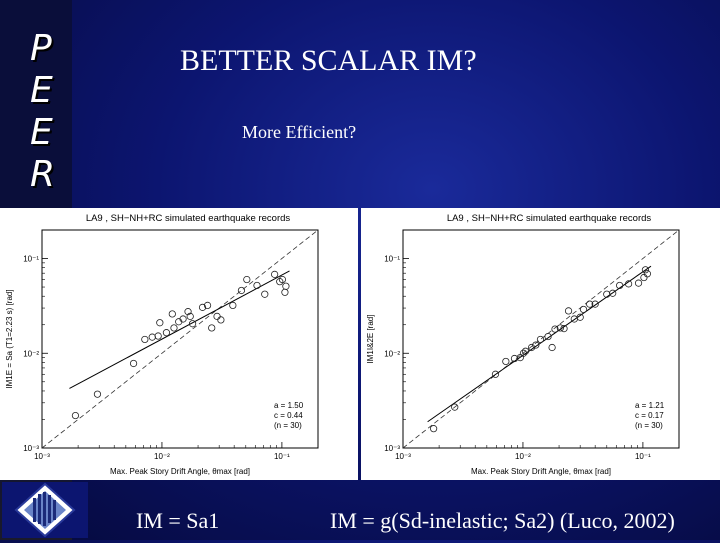 This screenshot has width=720, height=543. Describe the element at coordinates (9, 338) in the screenshot. I see `y-axis-label: IM1E = Sa (T1=2.23 s) [rad]` at that location.